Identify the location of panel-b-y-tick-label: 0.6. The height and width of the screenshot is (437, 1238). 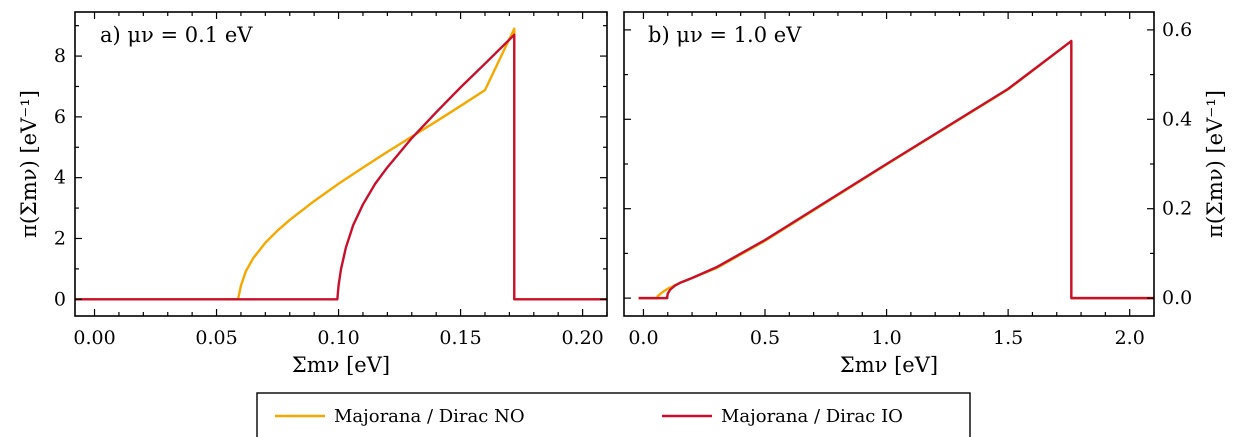
(1177, 30).